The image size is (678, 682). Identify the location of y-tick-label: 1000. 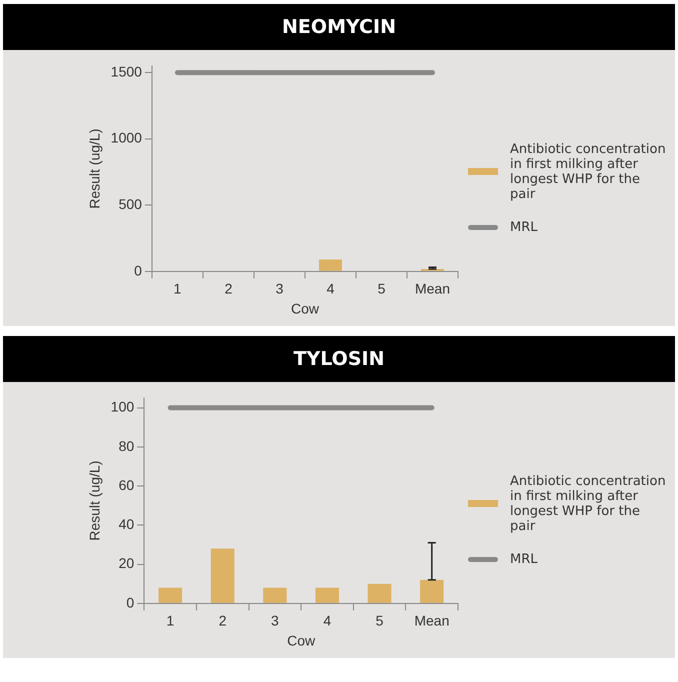
(126, 138).